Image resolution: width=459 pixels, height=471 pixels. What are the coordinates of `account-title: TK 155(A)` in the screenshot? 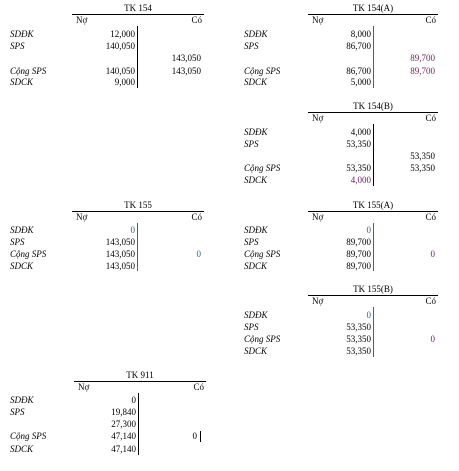 It's located at (373, 205).